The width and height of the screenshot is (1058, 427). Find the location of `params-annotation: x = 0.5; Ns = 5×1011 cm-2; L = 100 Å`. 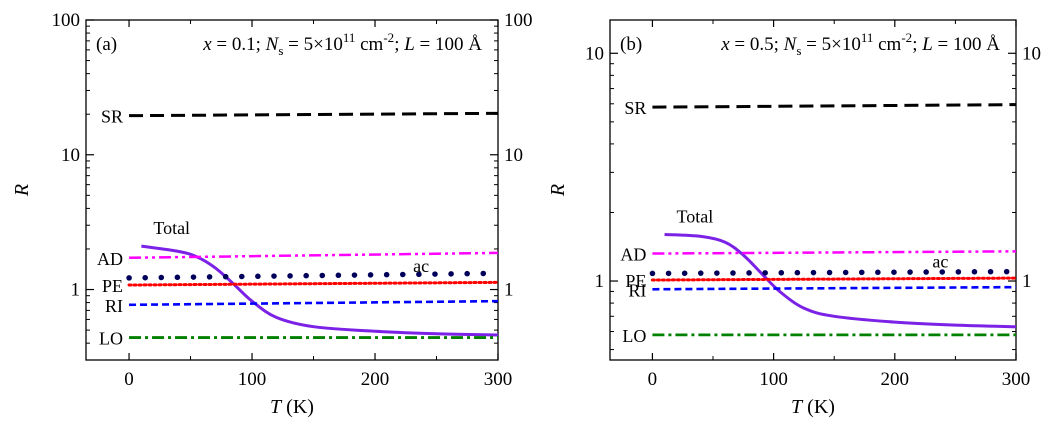

params-annotation: x = 0.5; Ns = 5×1011 cm-2; L = 100 Å is located at coordinates (860, 44).